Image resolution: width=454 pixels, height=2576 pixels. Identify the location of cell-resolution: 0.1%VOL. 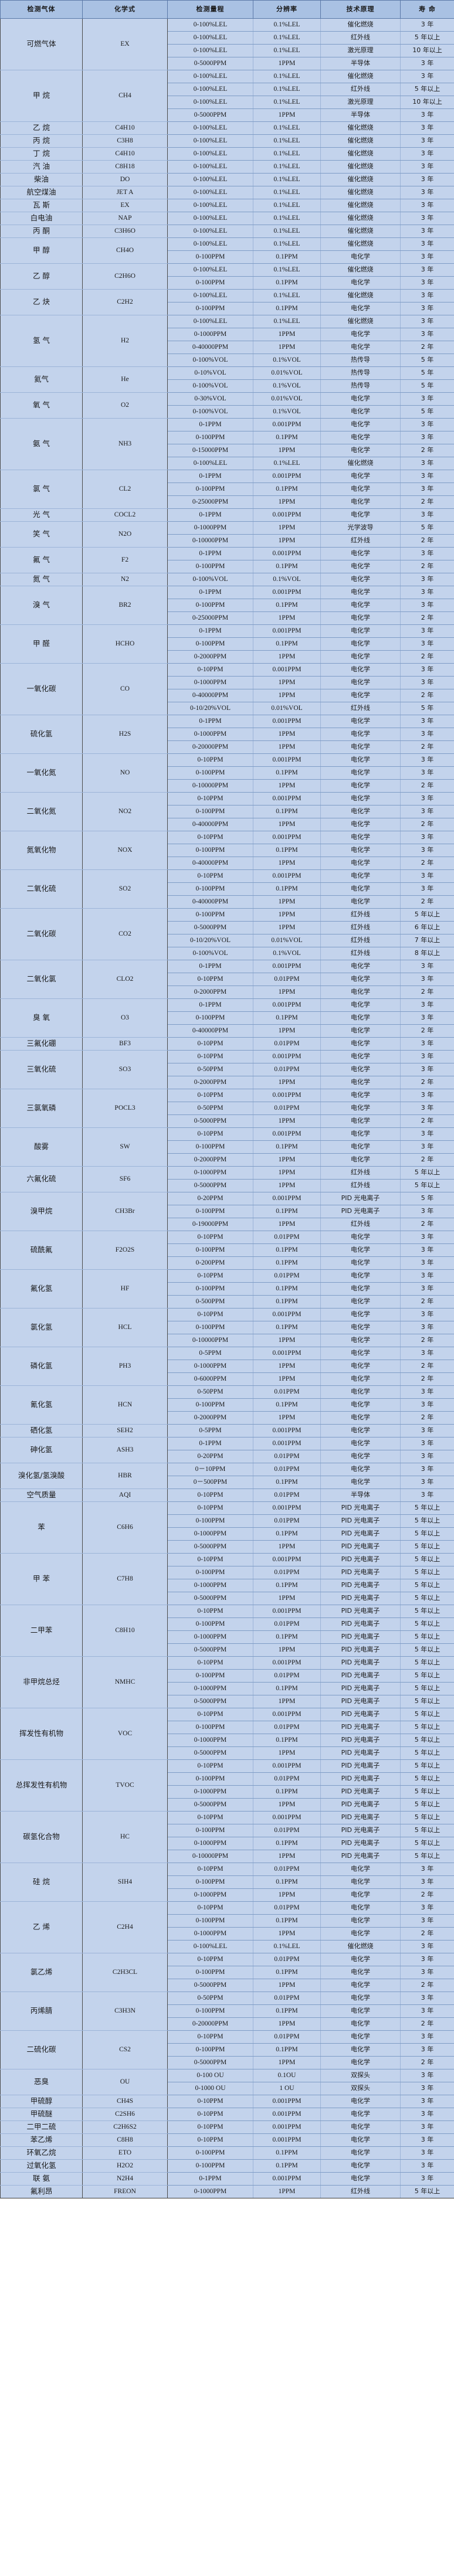
(287, 360).